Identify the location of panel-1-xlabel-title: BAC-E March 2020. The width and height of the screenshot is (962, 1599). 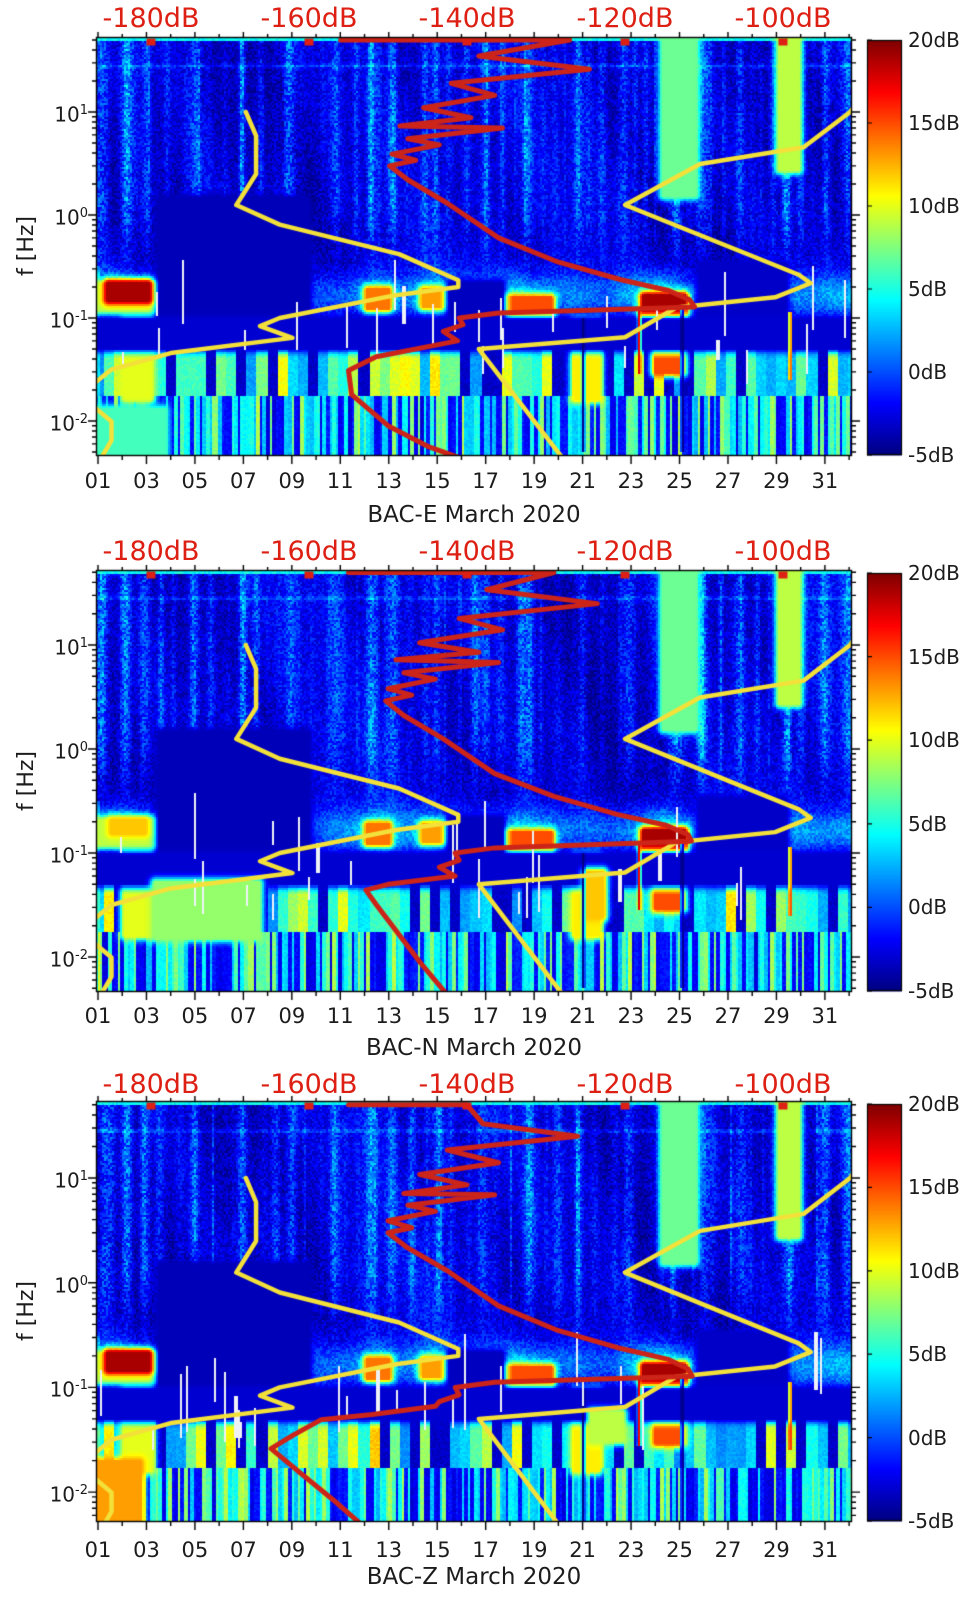
(474, 515).